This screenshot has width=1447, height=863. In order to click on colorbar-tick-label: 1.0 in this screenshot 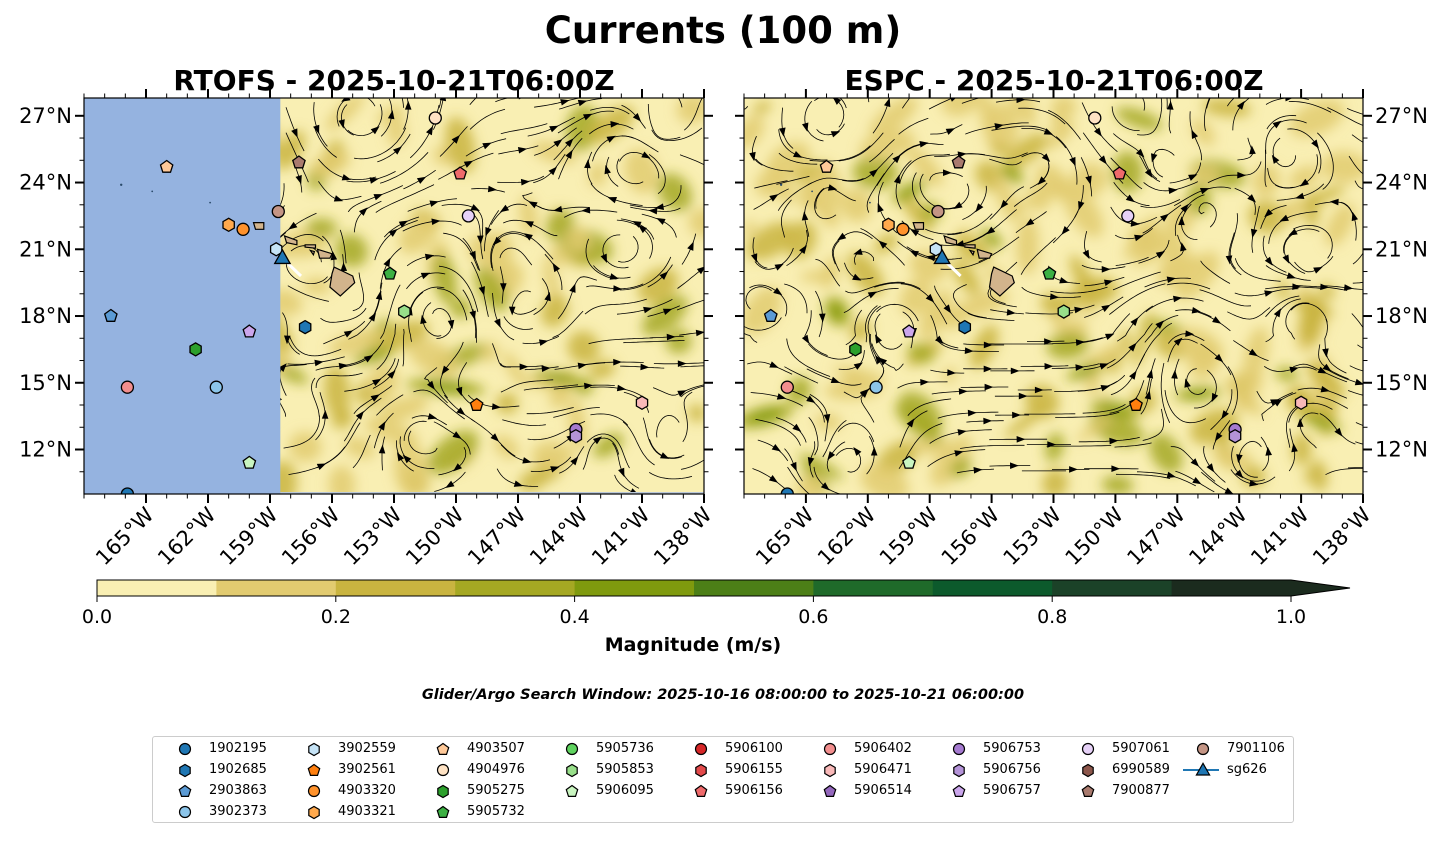, I will do `click(1291, 617)`.